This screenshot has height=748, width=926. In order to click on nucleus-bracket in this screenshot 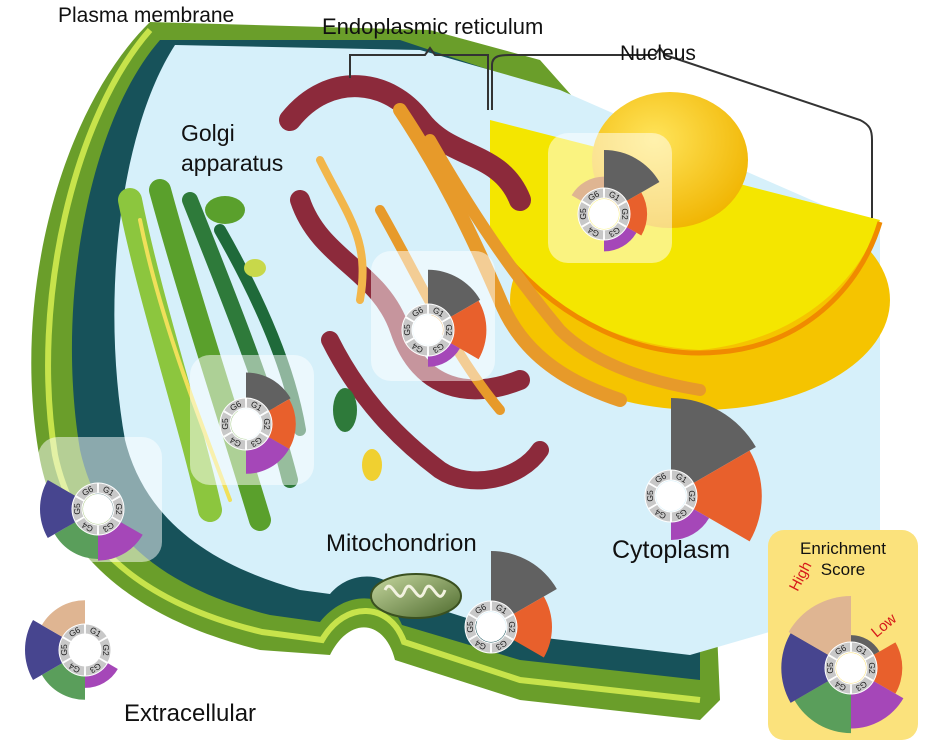, I will do `click(682, 132)`.